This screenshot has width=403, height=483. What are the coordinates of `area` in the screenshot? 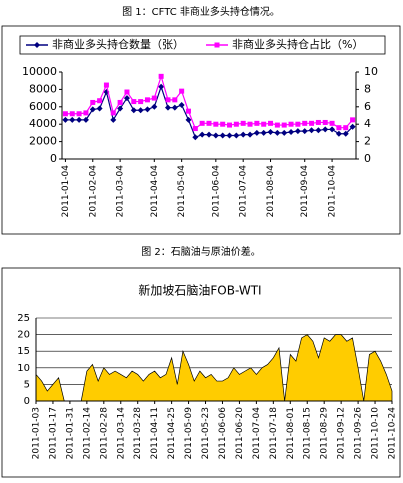 It's located at (214, 368).